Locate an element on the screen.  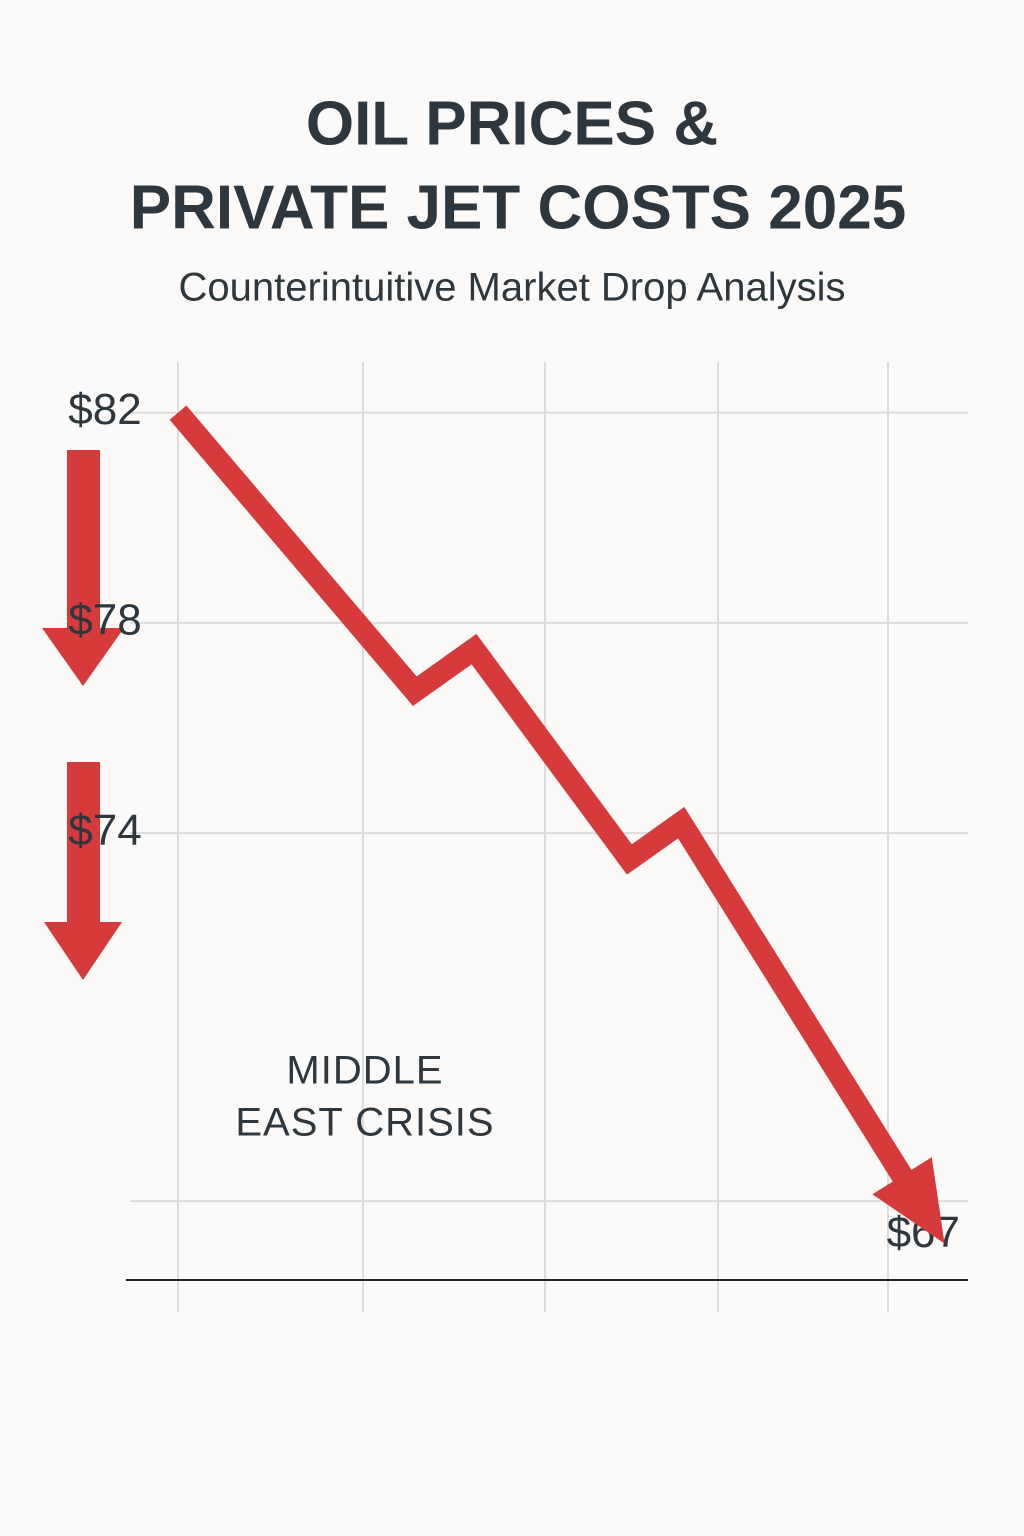
y-tick-label: $82 is located at coordinates (104, 409).